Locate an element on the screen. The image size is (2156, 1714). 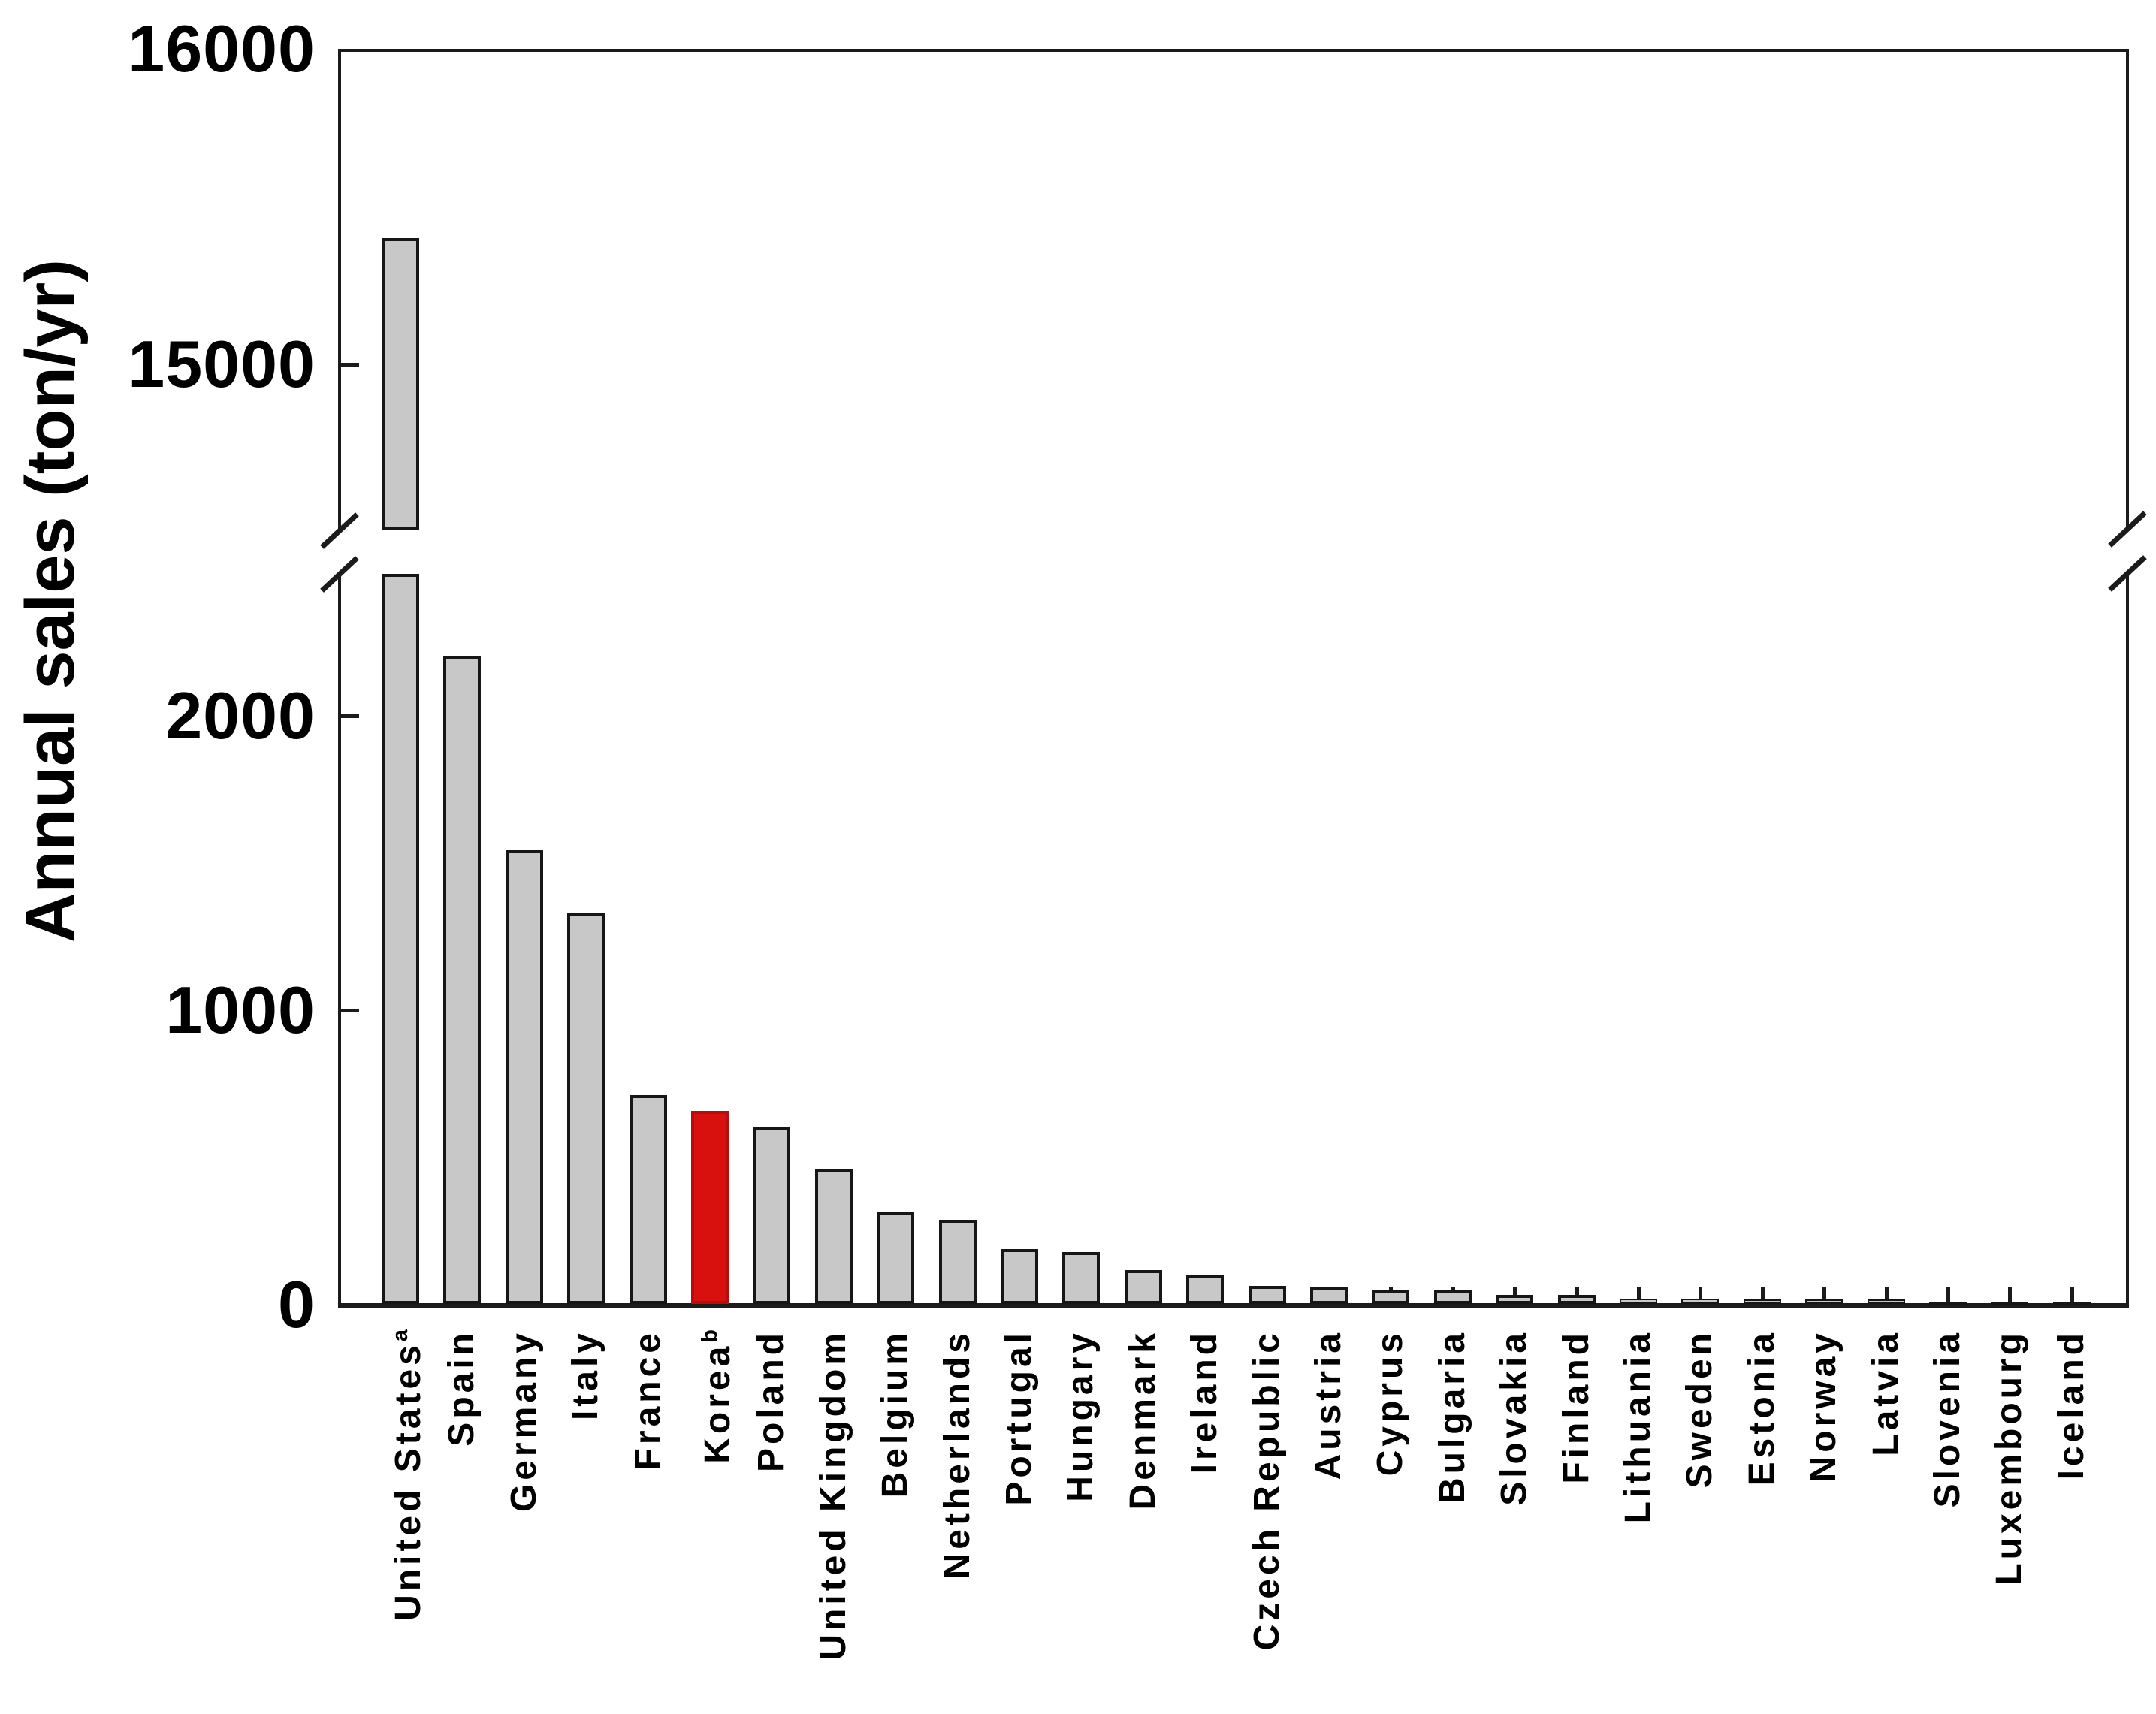
y-axis-line-upper is located at coordinates (339, 289).